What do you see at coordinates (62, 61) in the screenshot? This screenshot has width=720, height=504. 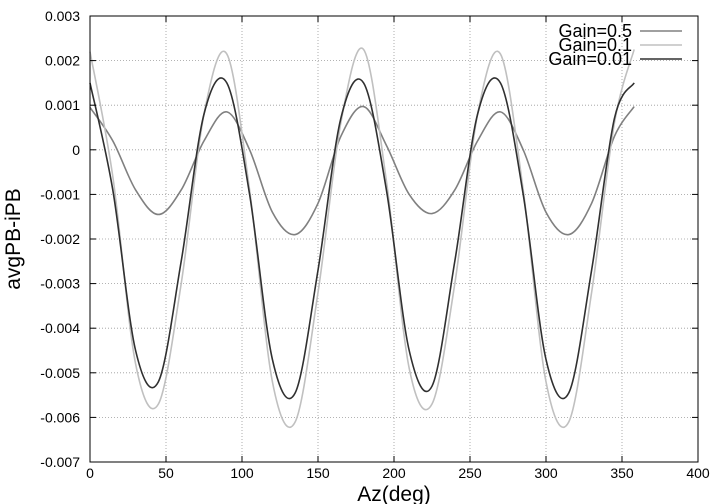 I see `y-tick-label: 0.002` at bounding box center [62, 61].